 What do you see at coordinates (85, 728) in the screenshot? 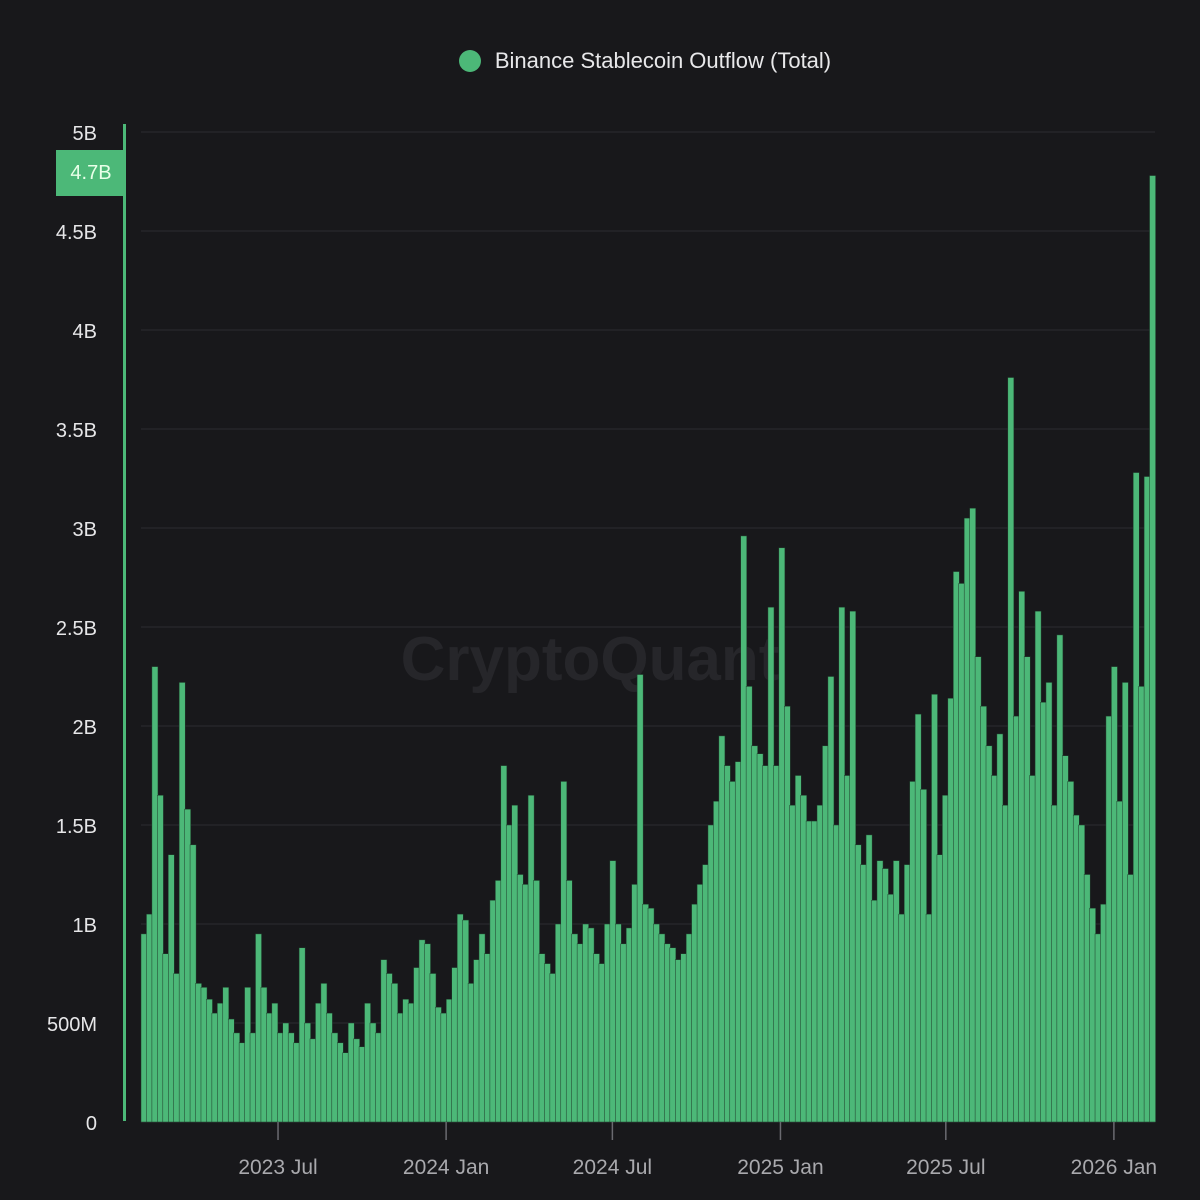
I see `y-tick-label: 2B` at bounding box center [85, 728].